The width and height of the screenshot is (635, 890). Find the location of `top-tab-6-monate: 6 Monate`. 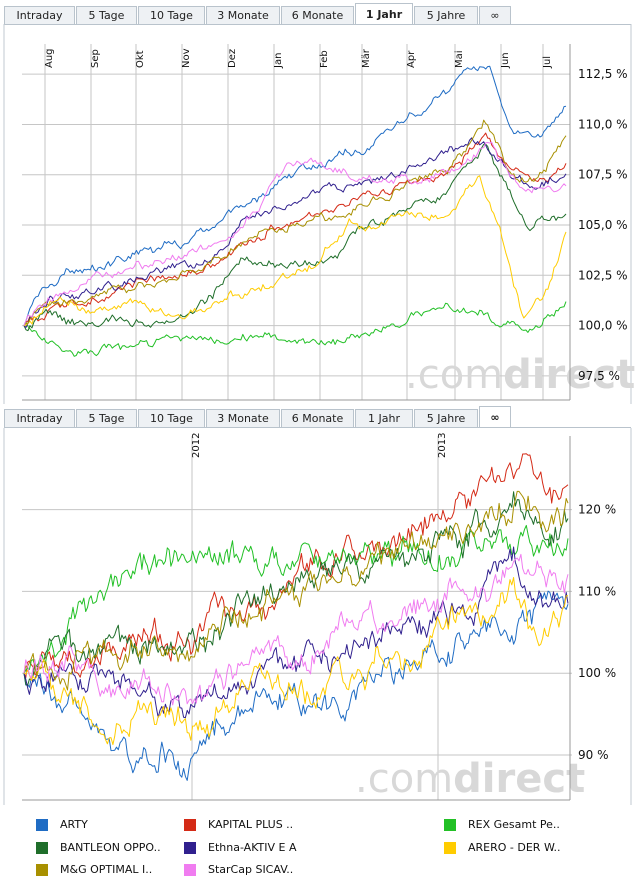

top-tab-6-monate: 6 Monate is located at coordinates (317, 15).